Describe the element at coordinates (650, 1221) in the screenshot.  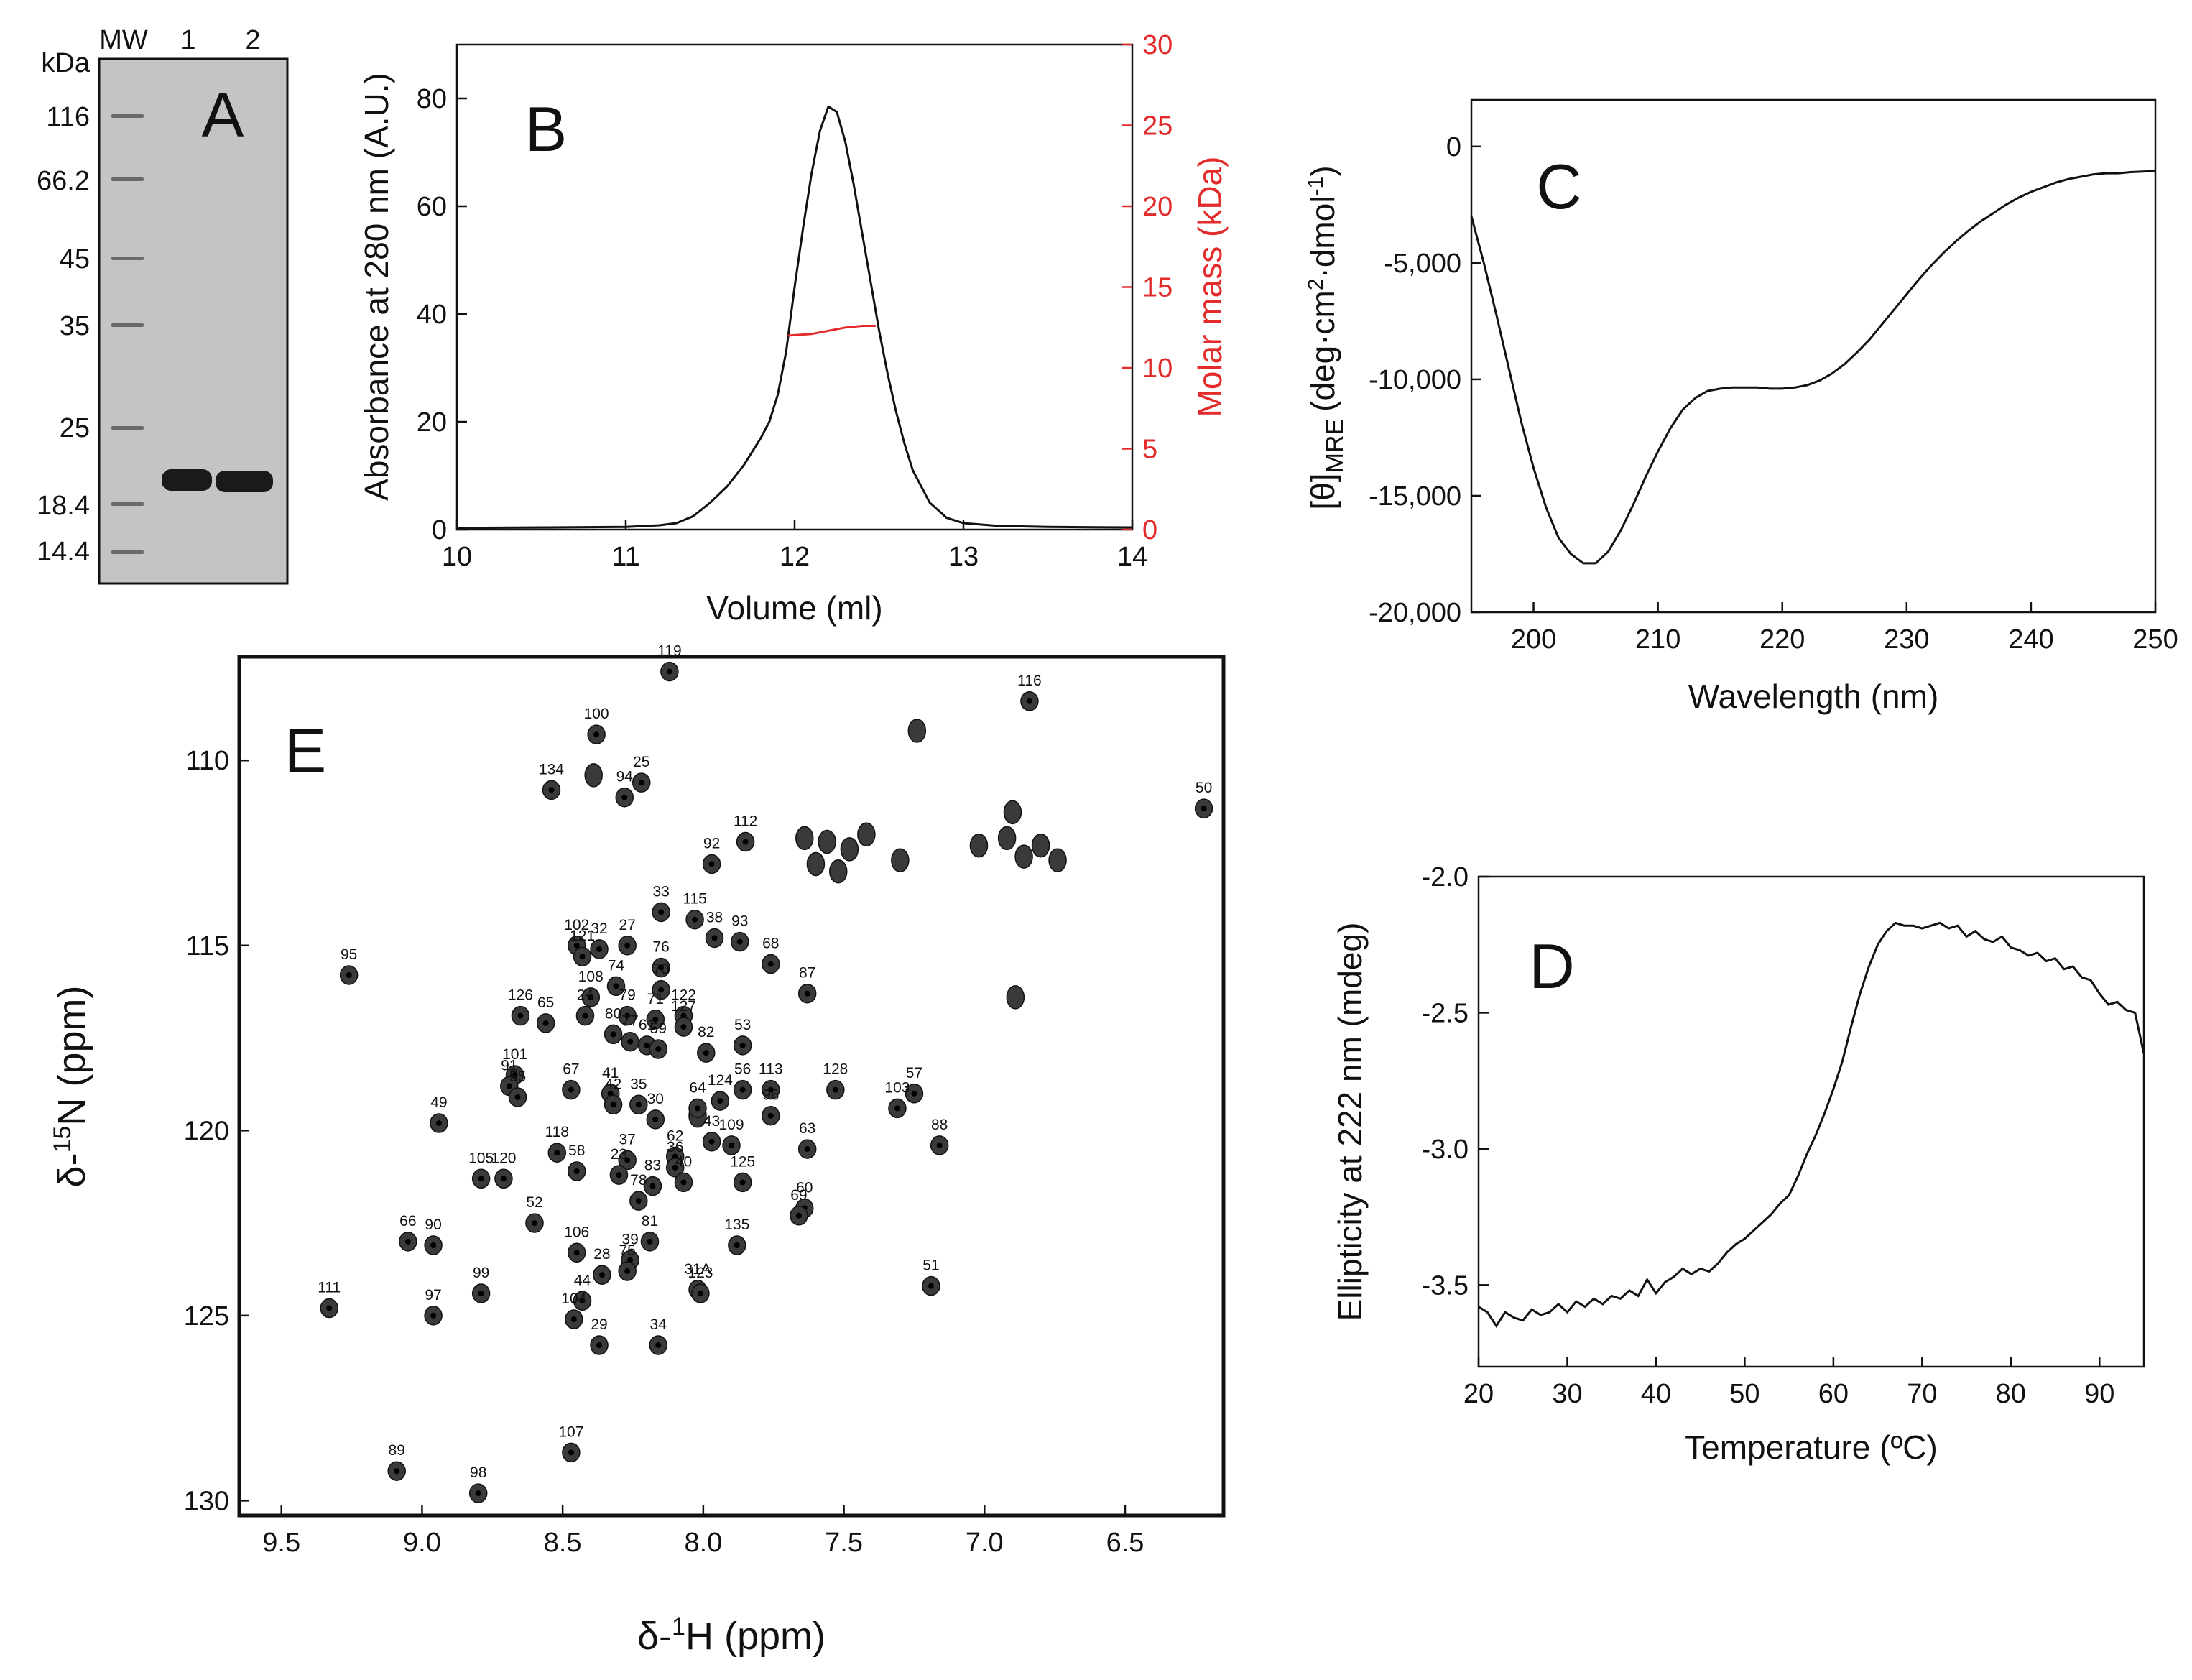
I see `hsqc-peak-label: 81` at that location.